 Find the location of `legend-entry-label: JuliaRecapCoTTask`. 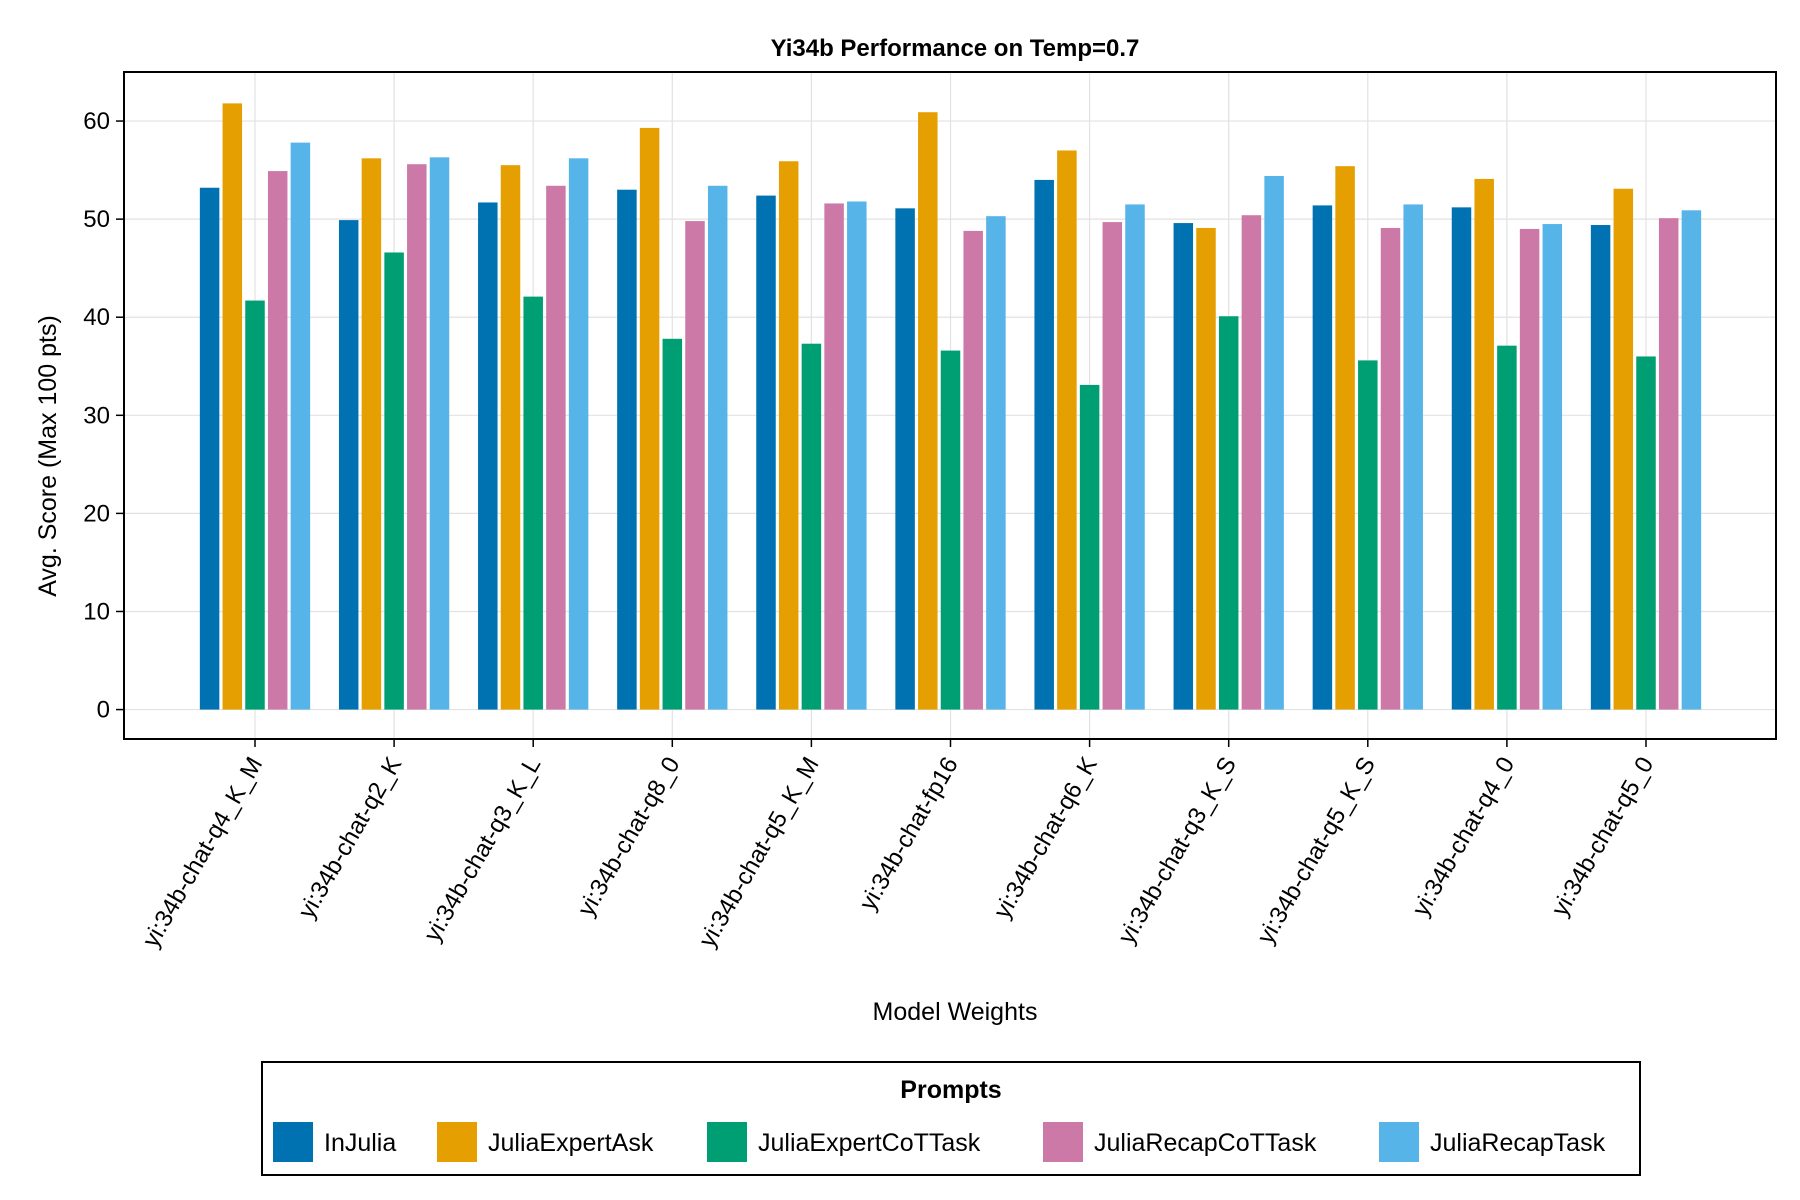

legend-entry-label: JuliaRecapCoTTask is located at coordinates (1205, 1143).